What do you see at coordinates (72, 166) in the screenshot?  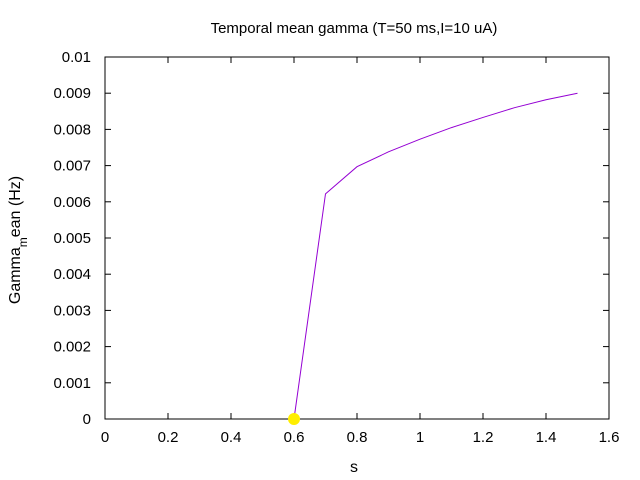 I see `y-tick-label: 0.007` at bounding box center [72, 166].